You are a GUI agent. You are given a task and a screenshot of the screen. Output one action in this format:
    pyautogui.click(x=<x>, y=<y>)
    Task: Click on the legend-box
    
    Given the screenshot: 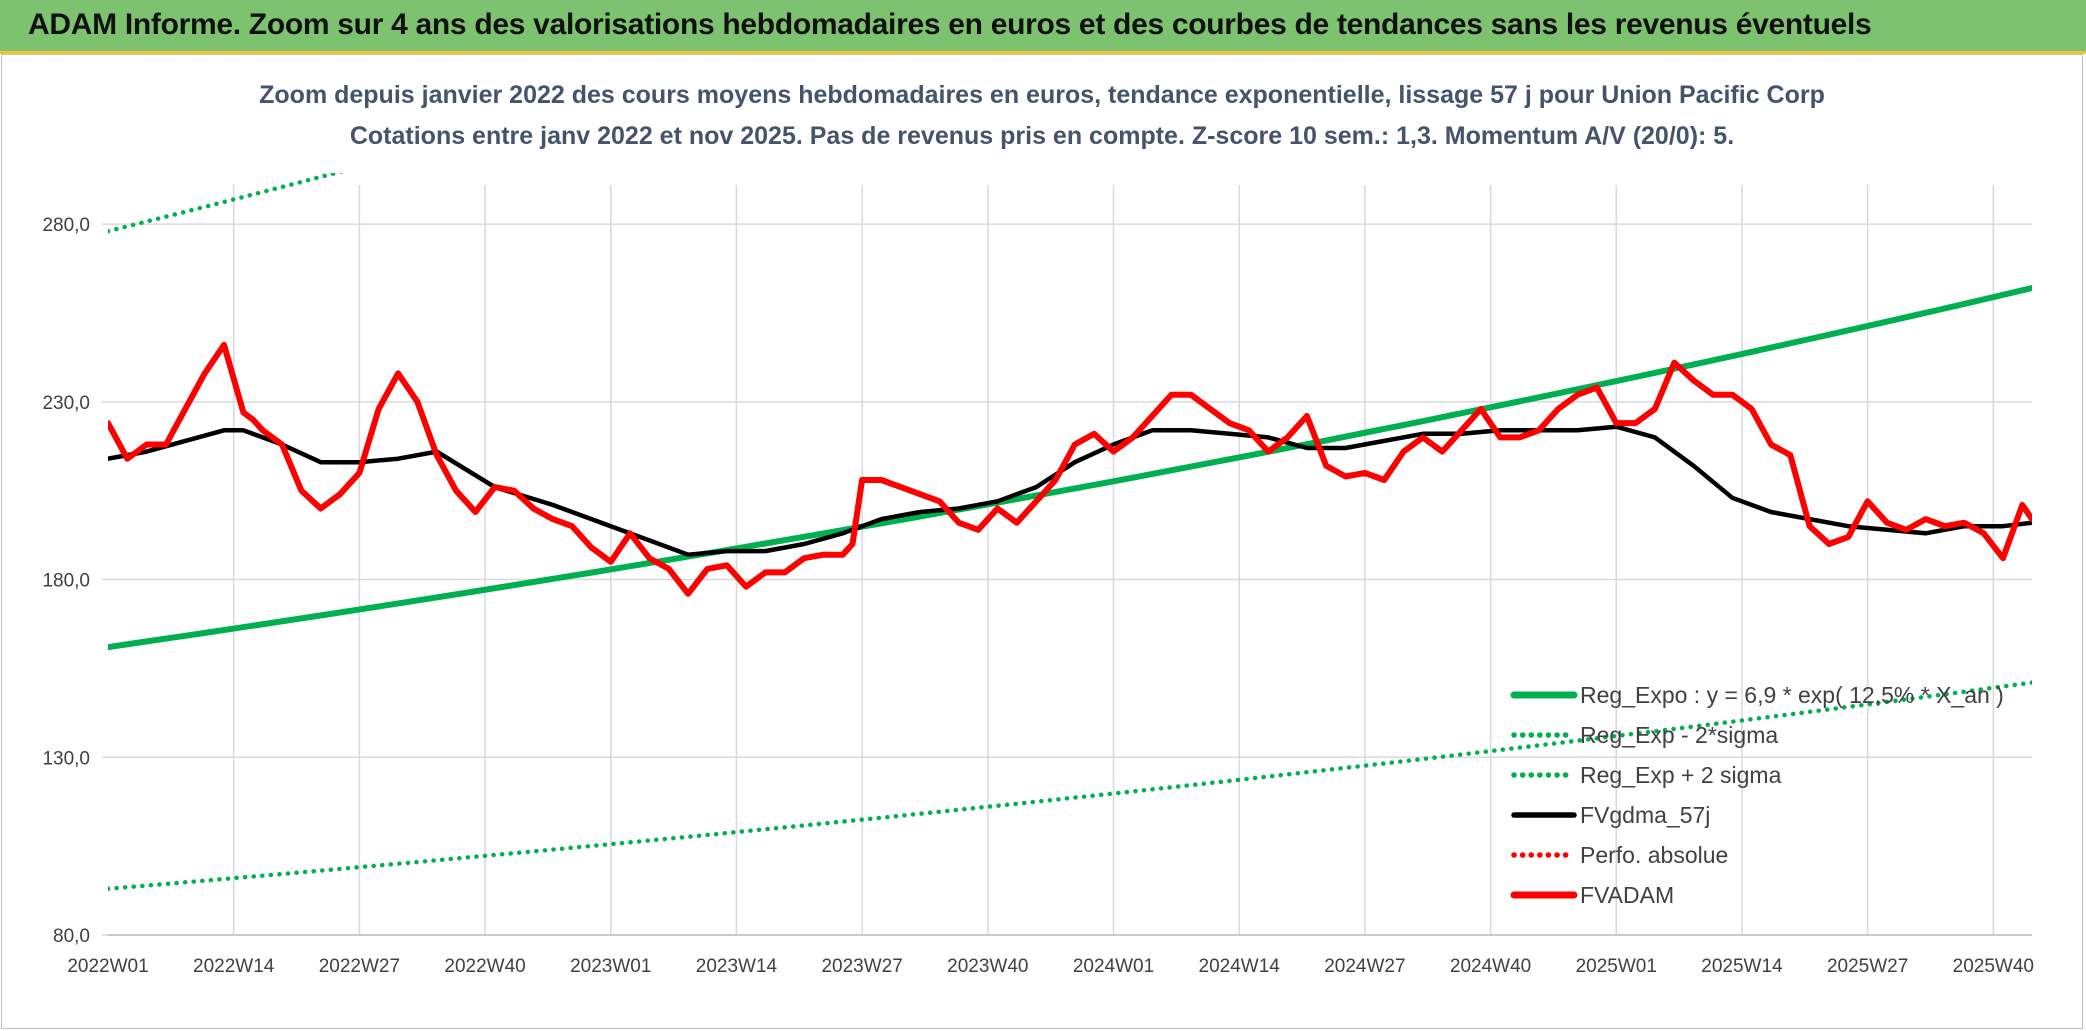 What is the action you would take?
    pyautogui.click(x=1782, y=820)
    